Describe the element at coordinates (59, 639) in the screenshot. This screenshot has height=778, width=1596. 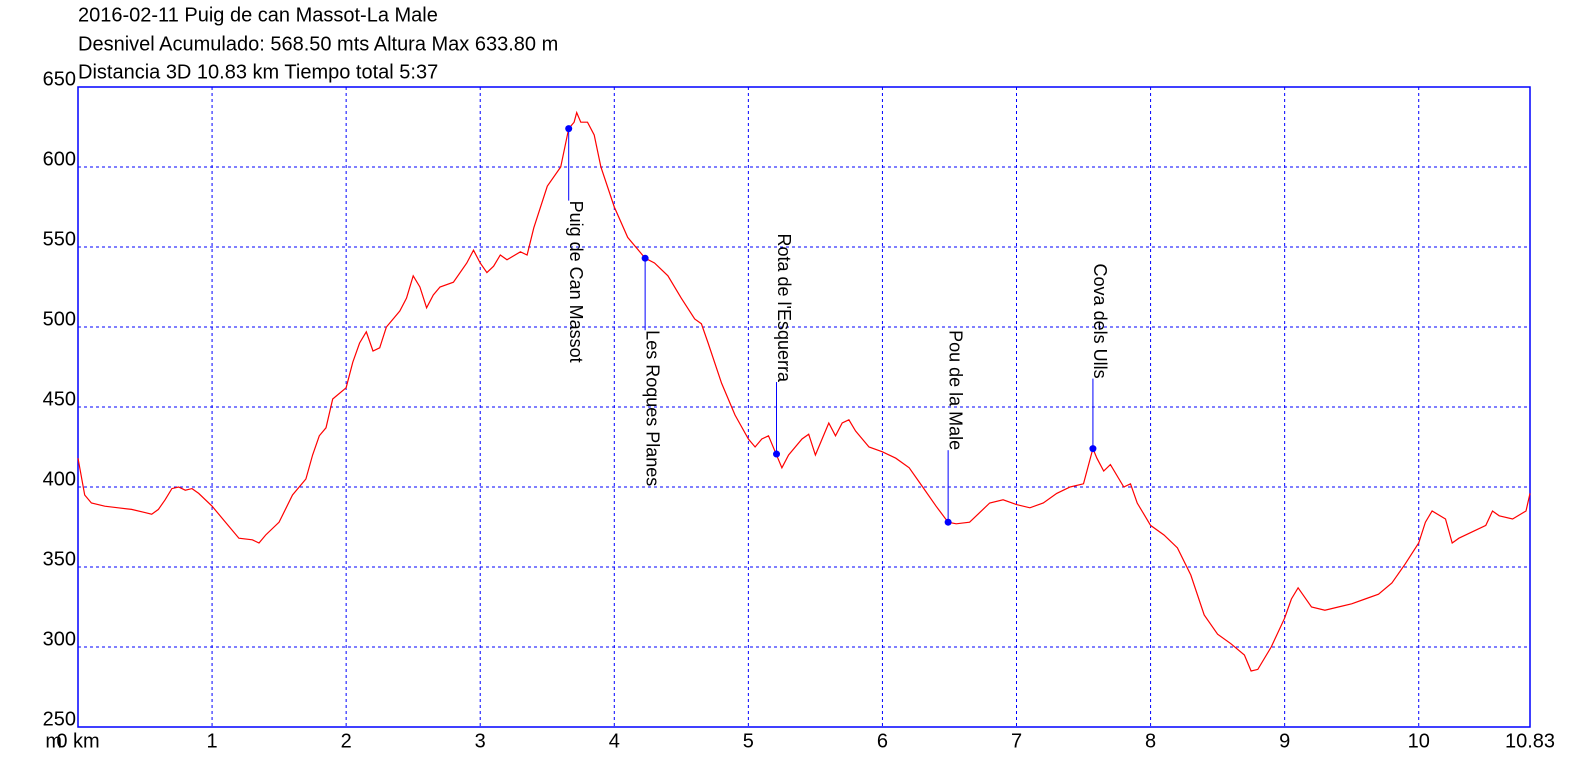
I see `y-tick-label: 300` at that location.